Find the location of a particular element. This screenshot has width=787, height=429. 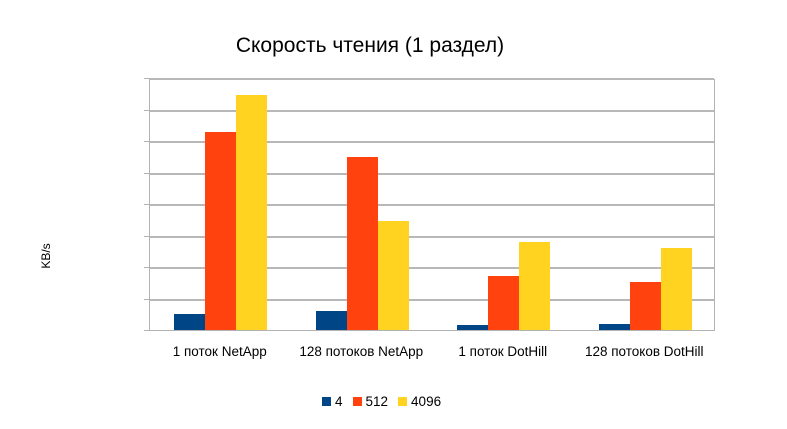

legend-item: 512 is located at coordinates (370, 401).